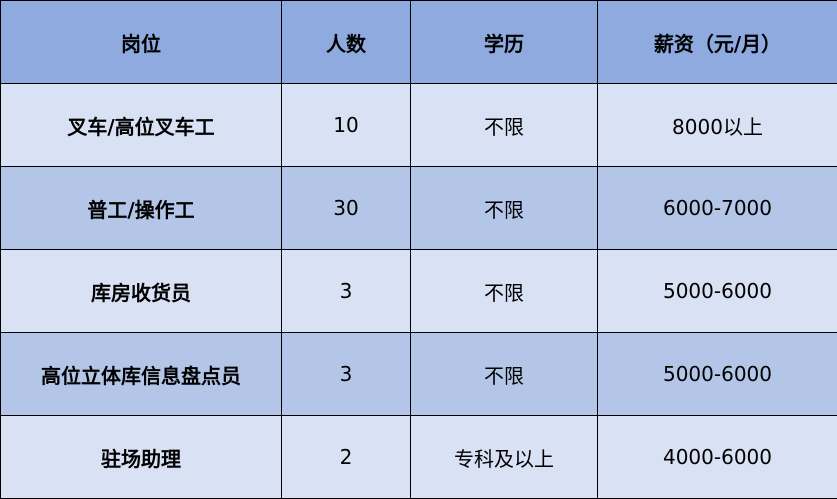 The width and height of the screenshot is (837, 499). Describe the element at coordinates (346, 125) in the screenshot. I see `cell-count: 10` at that location.